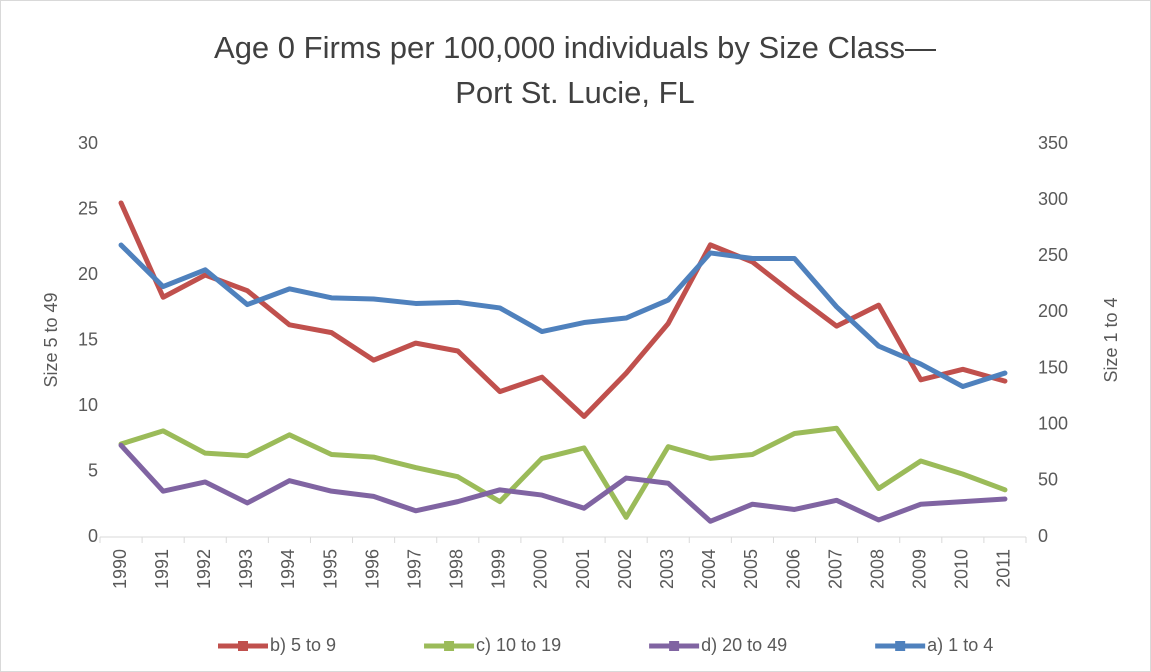  Describe the element at coordinates (575, 92) in the screenshot. I see `chart-title: Port St. Lucie, FL` at that location.